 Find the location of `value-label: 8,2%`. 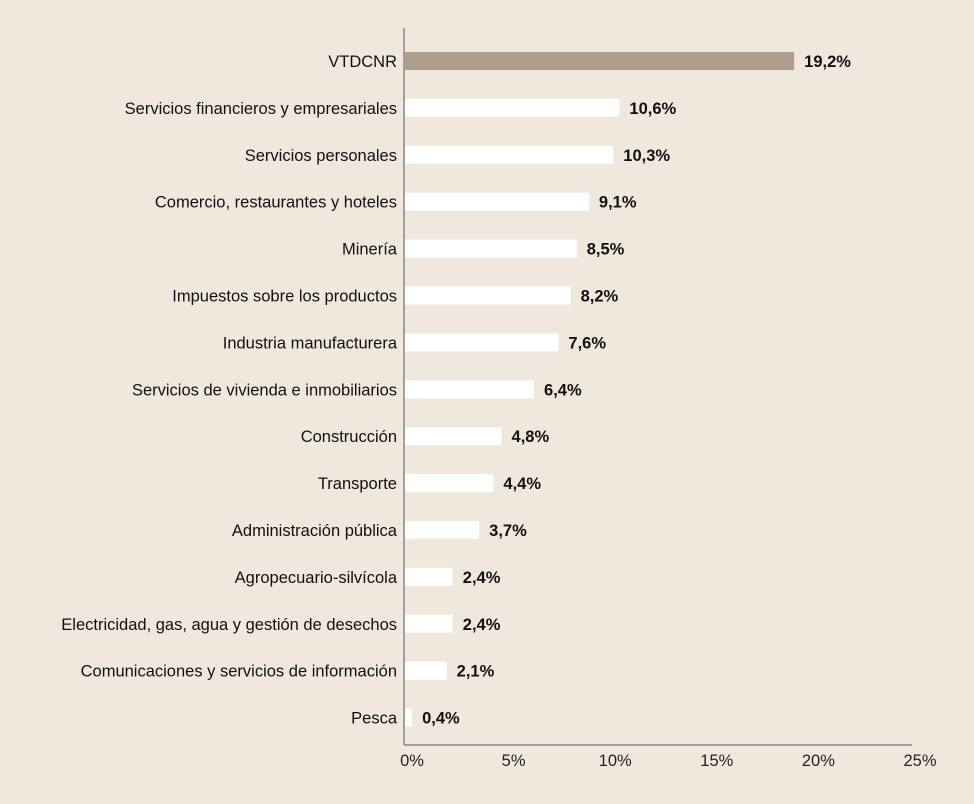

value-label: 8,2% is located at coordinates (600, 297).